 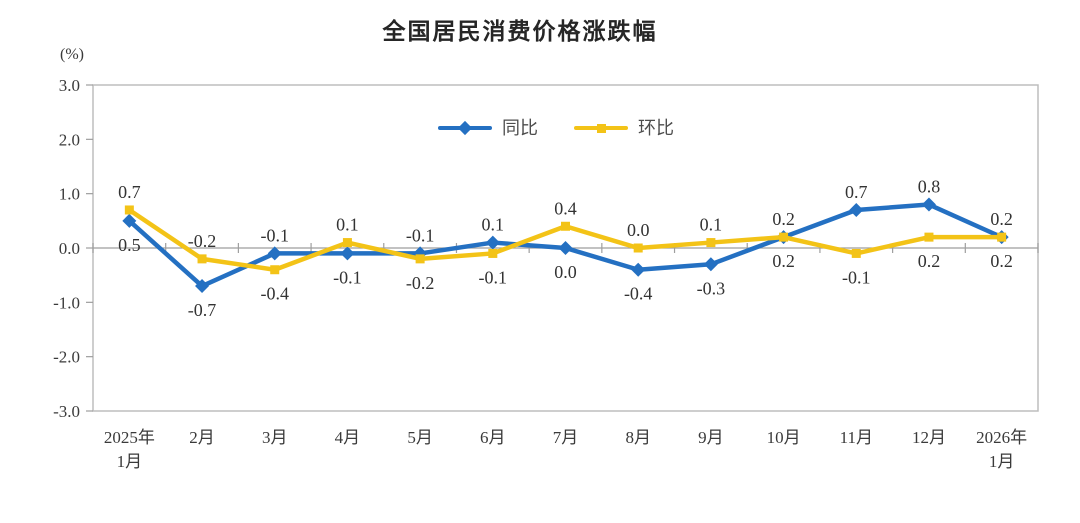 What do you see at coordinates (638, 437) in the screenshot?
I see `x-tick-label: 8月` at bounding box center [638, 437].